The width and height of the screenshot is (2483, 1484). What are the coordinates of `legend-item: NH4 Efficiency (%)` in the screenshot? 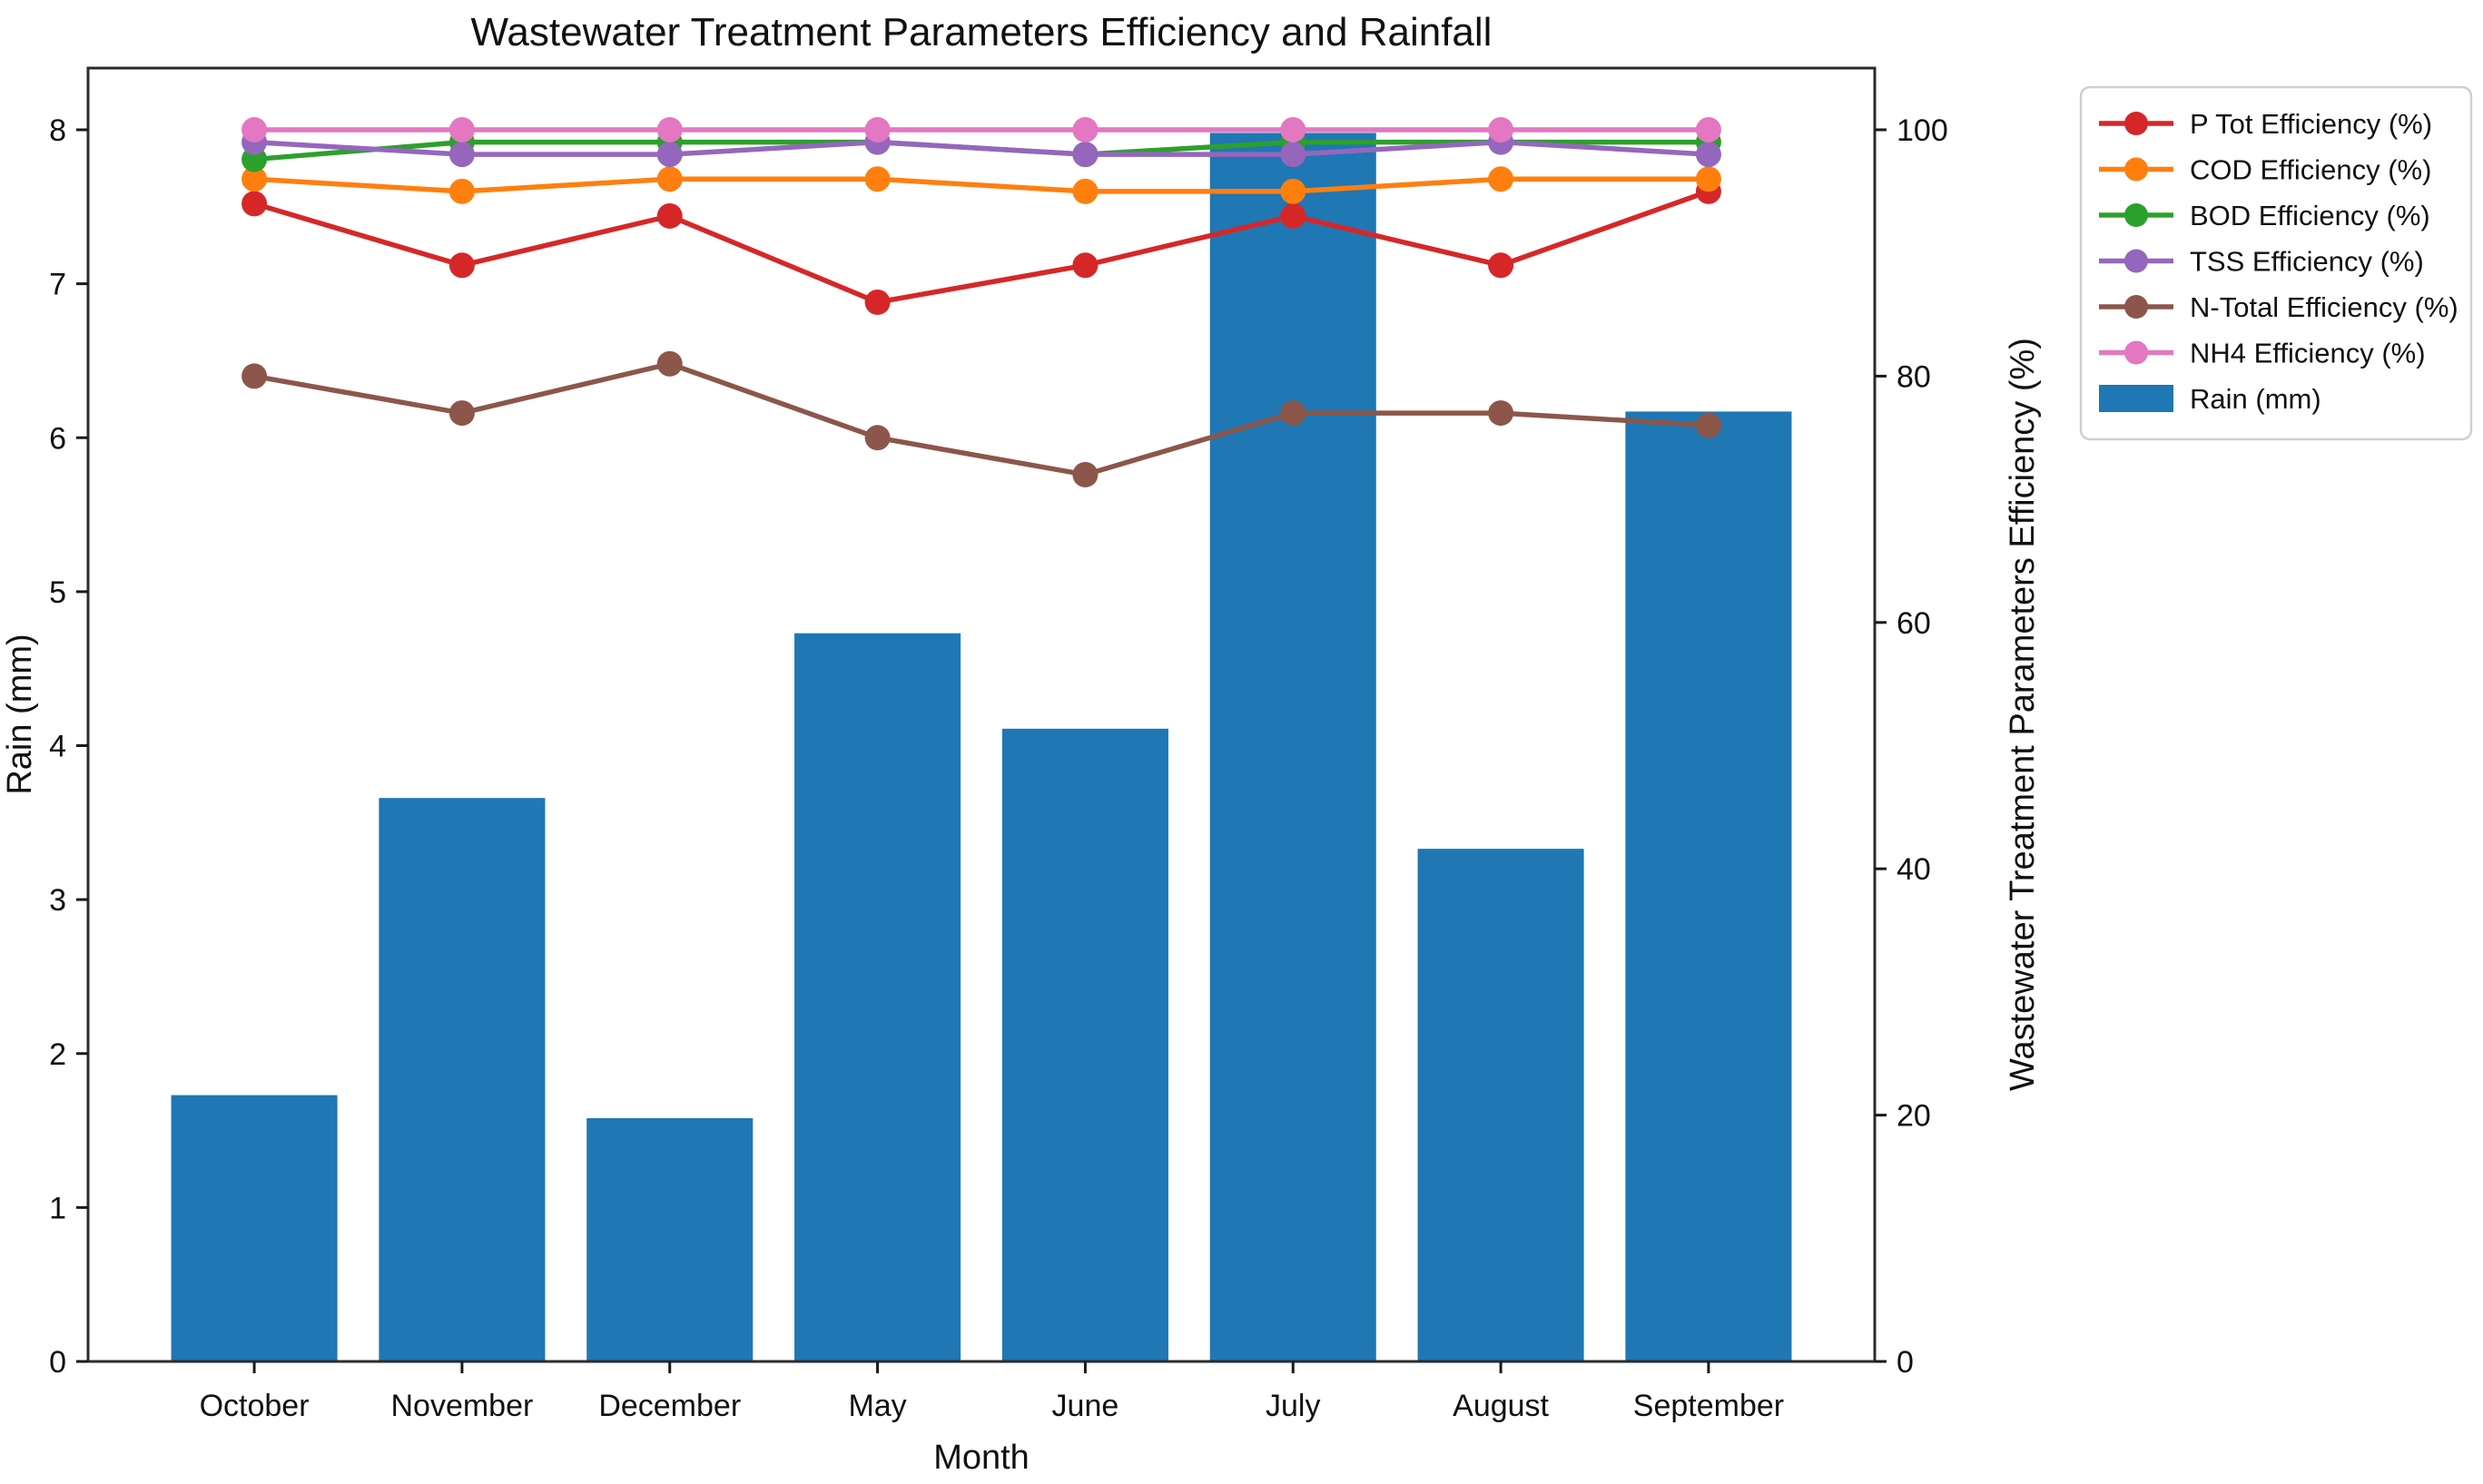 It's located at (2262, 353).